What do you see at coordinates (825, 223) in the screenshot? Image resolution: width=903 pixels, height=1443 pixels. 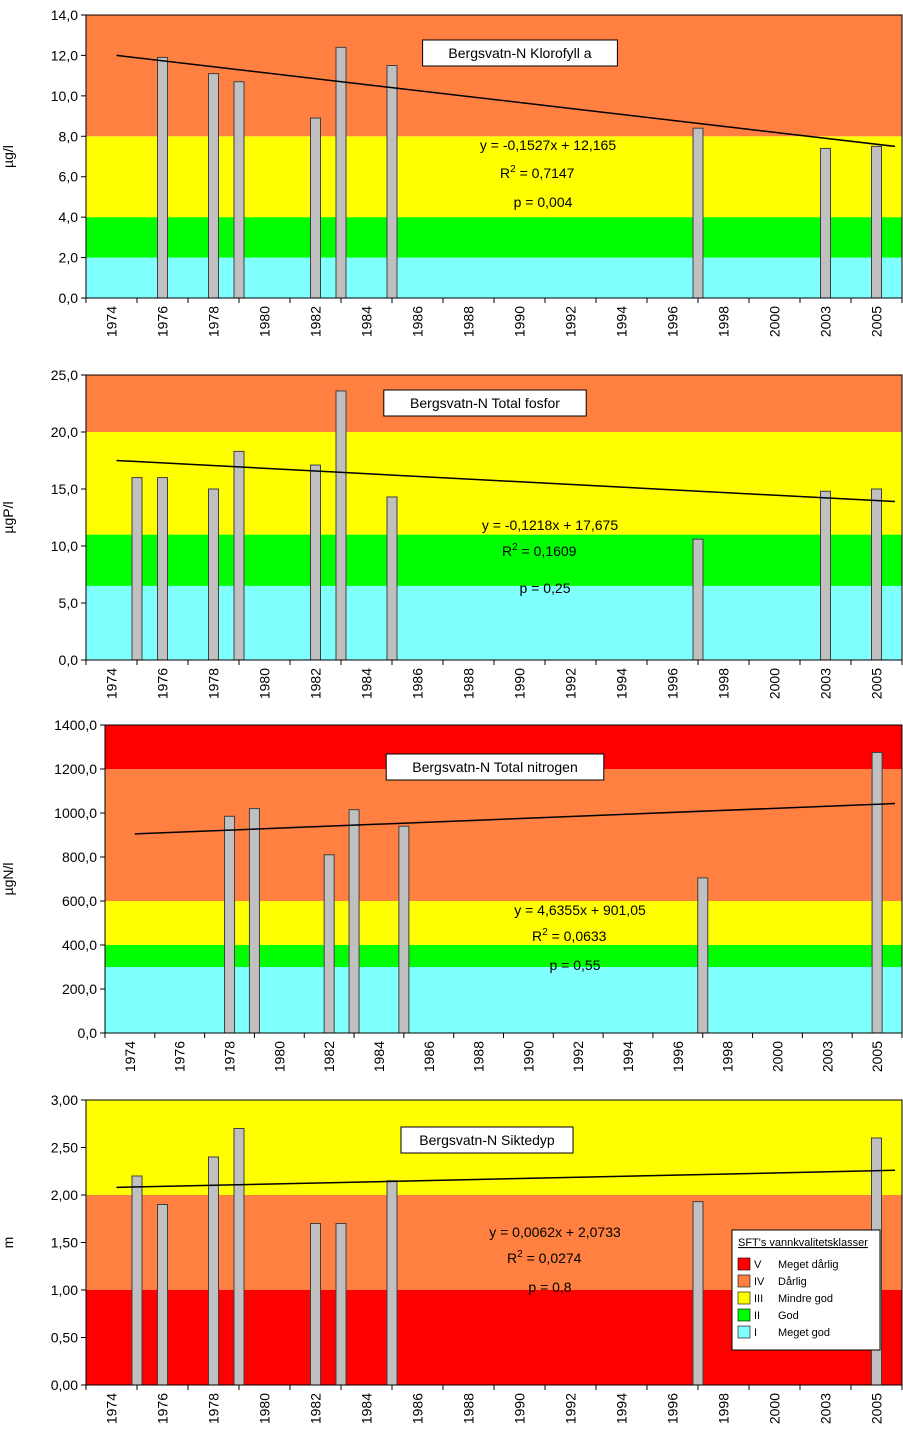 I see `bar-2003` at bounding box center [825, 223].